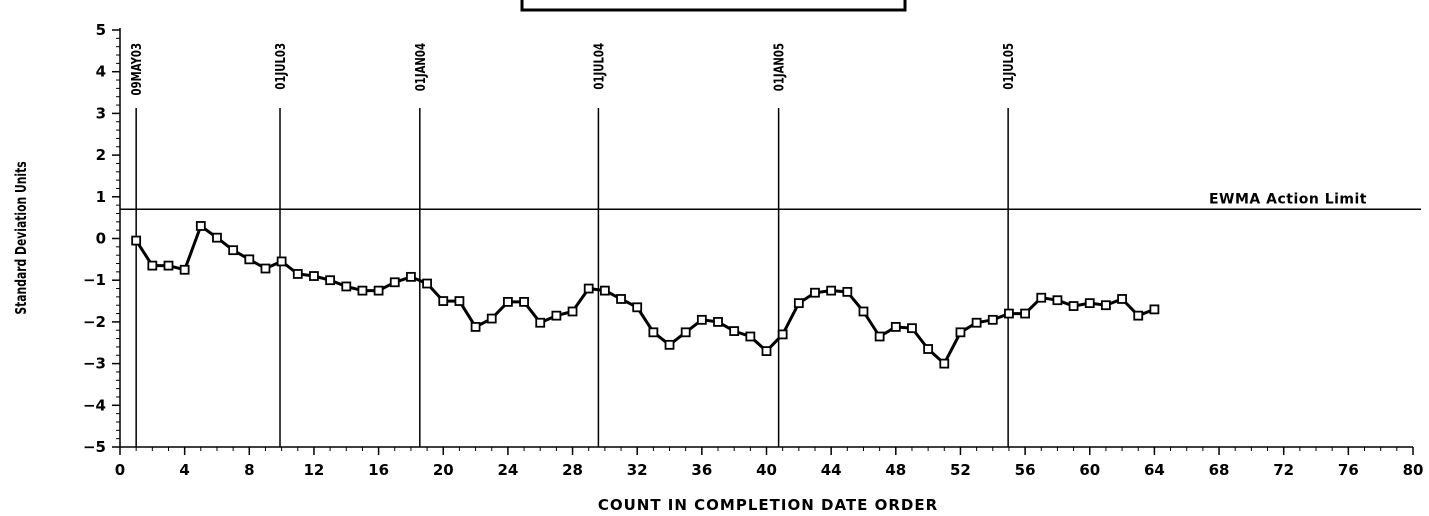 This screenshot has height=516, width=1429. What do you see at coordinates (101, 239) in the screenshot?
I see `y-tick-label: 0` at bounding box center [101, 239].